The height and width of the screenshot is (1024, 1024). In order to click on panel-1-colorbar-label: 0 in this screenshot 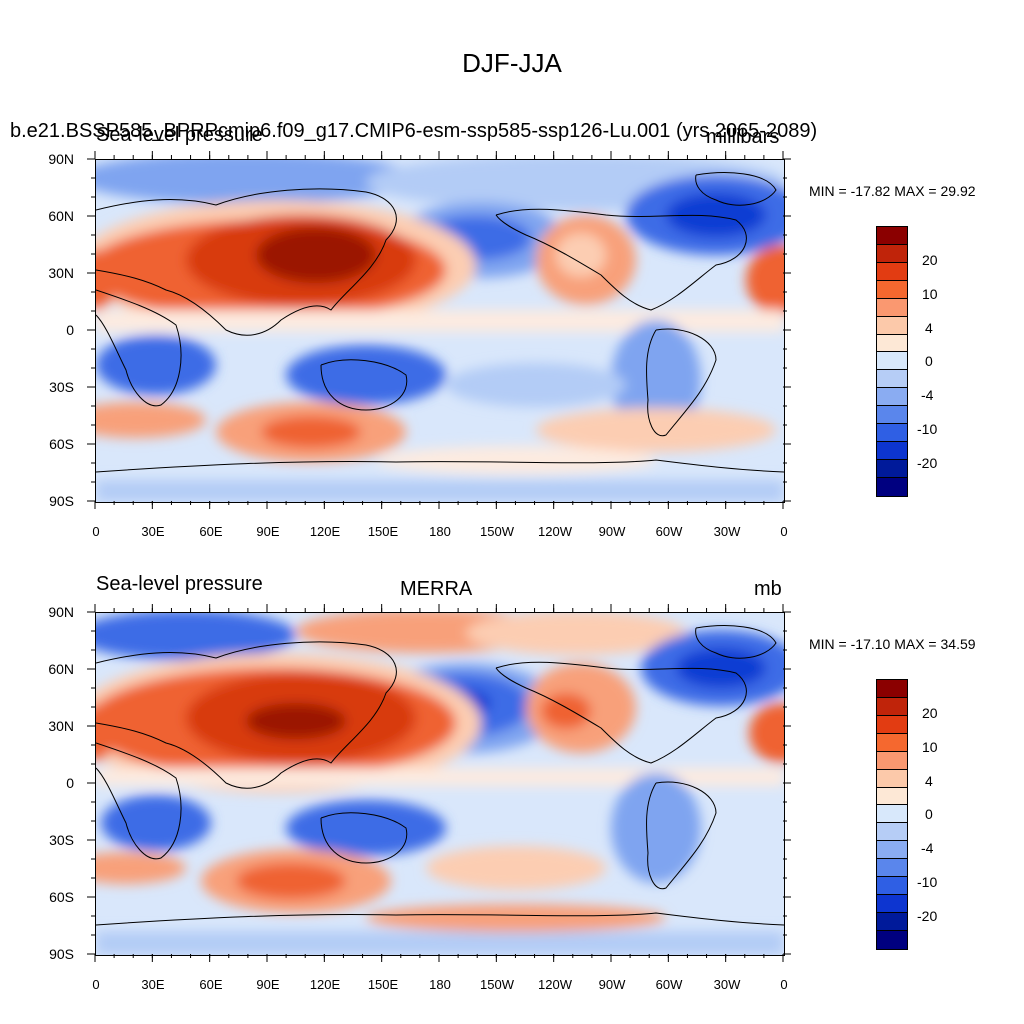, I will do `click(929, 361)`.